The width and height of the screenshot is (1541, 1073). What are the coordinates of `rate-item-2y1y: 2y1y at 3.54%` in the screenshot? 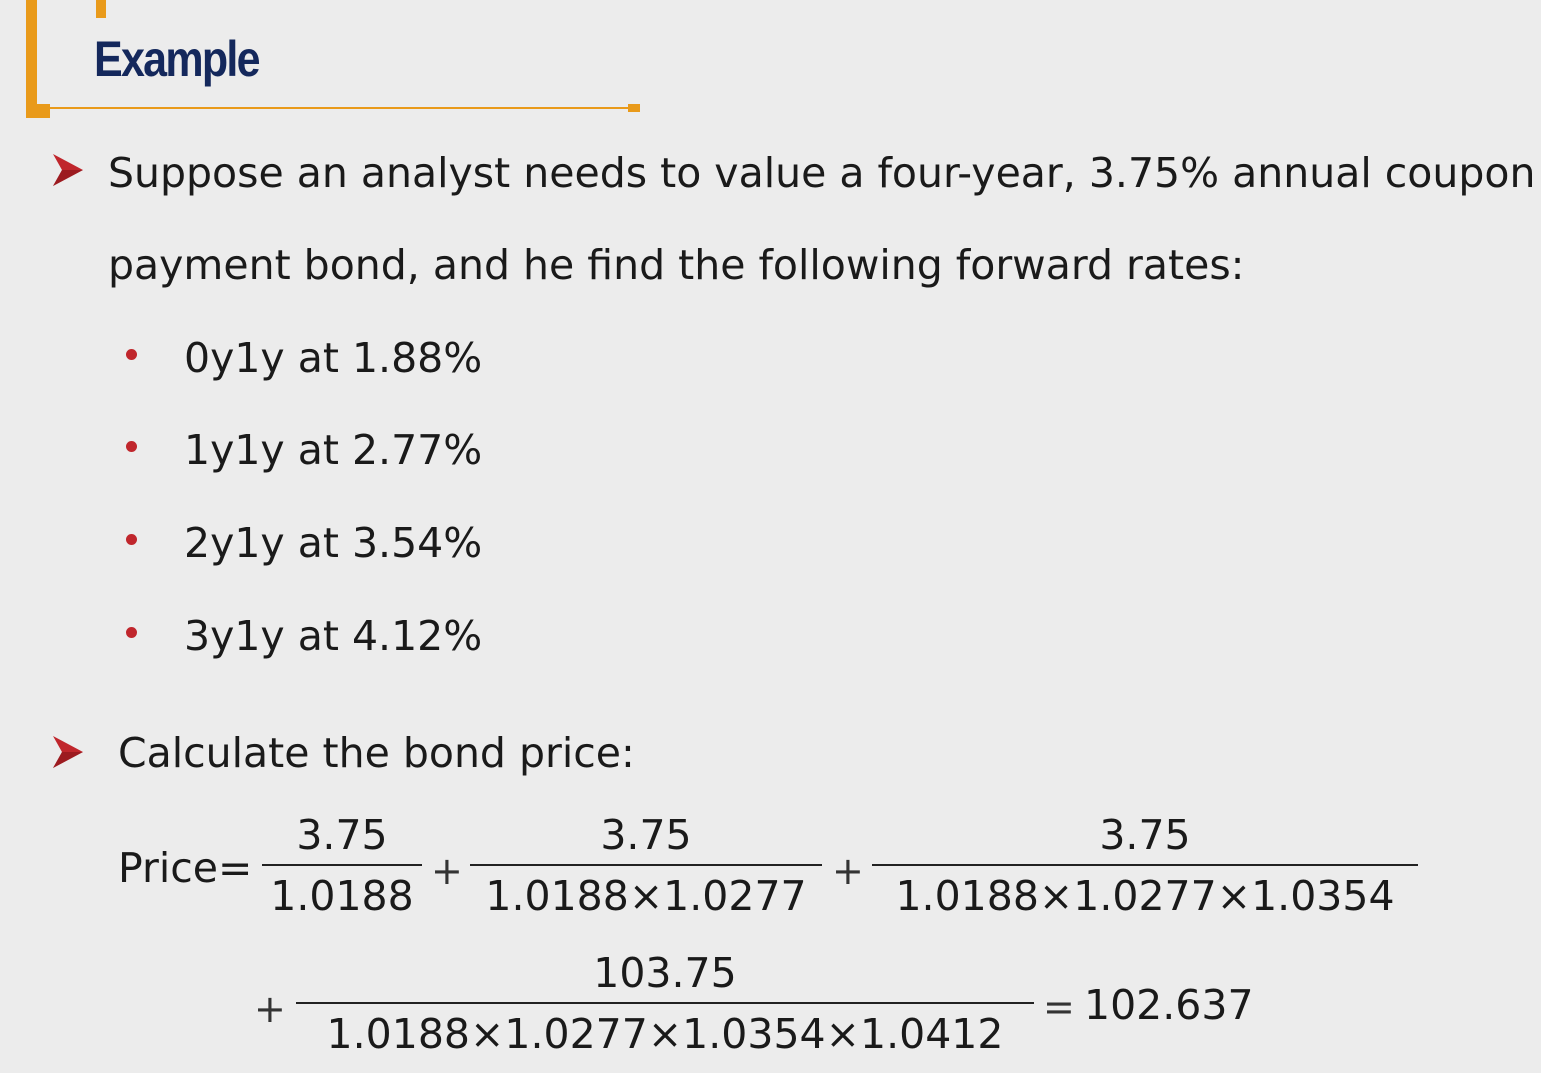 It's located at (333, 543).